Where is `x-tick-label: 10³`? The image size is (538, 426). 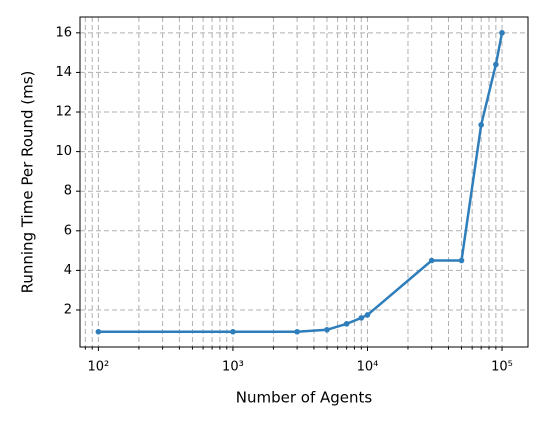
x-tick-label: 10³ is located at coordinates (233, 367).